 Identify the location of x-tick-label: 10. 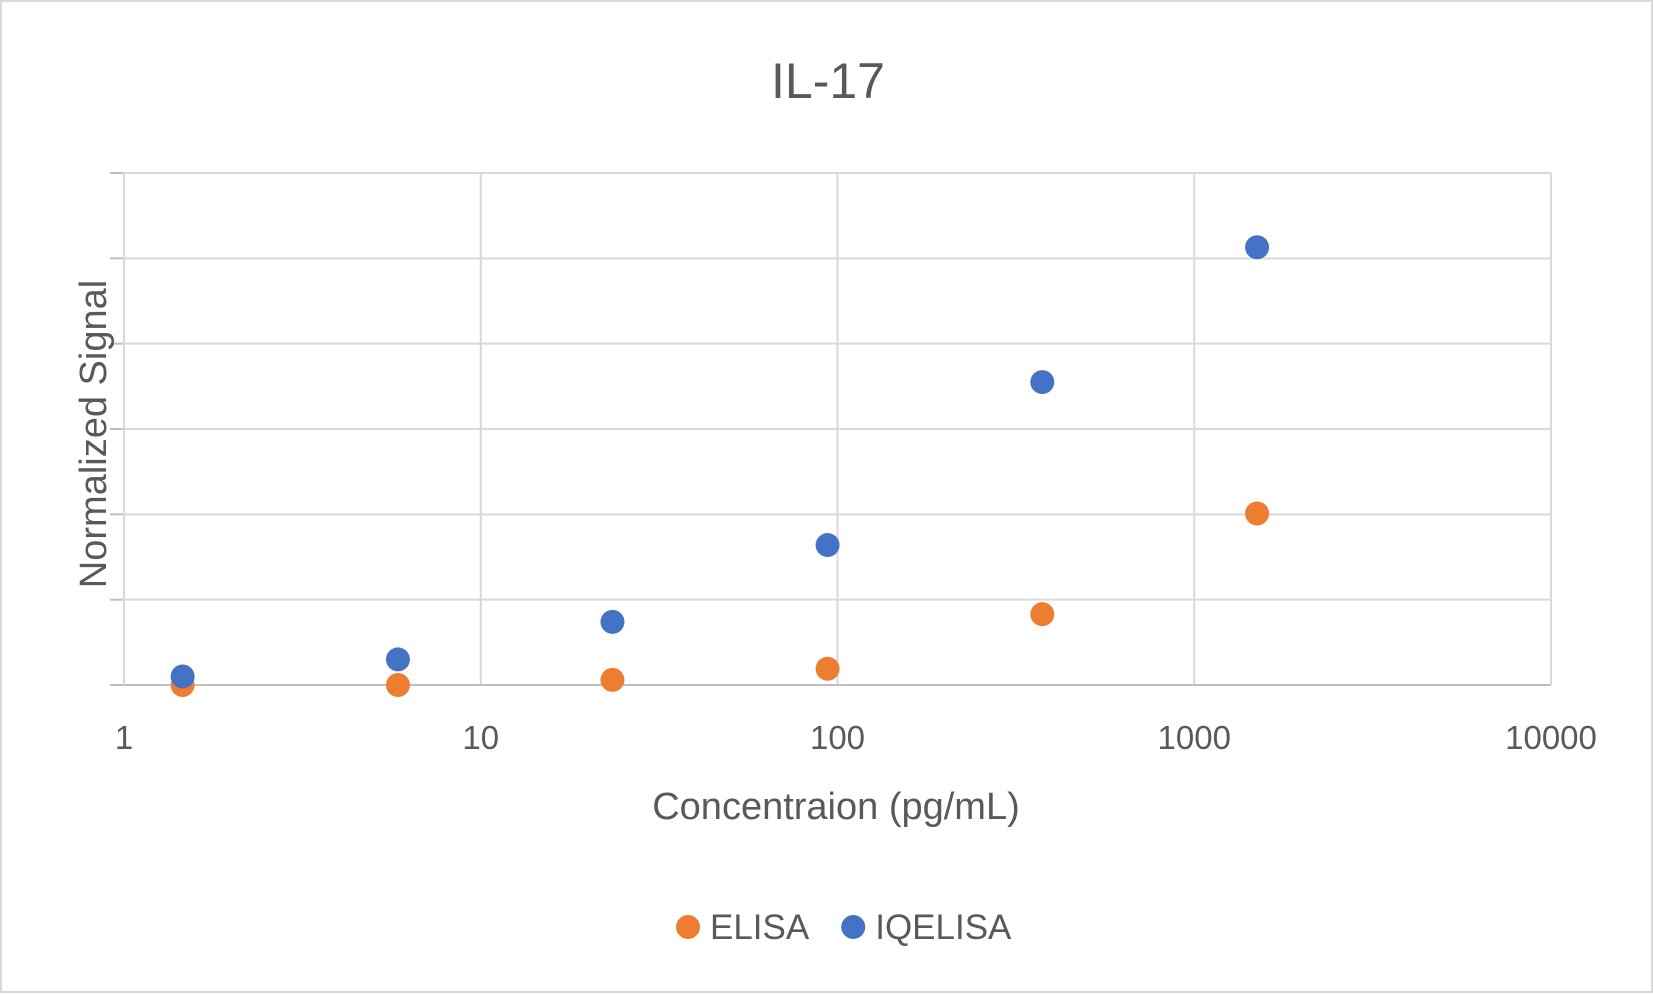
(480, 737).